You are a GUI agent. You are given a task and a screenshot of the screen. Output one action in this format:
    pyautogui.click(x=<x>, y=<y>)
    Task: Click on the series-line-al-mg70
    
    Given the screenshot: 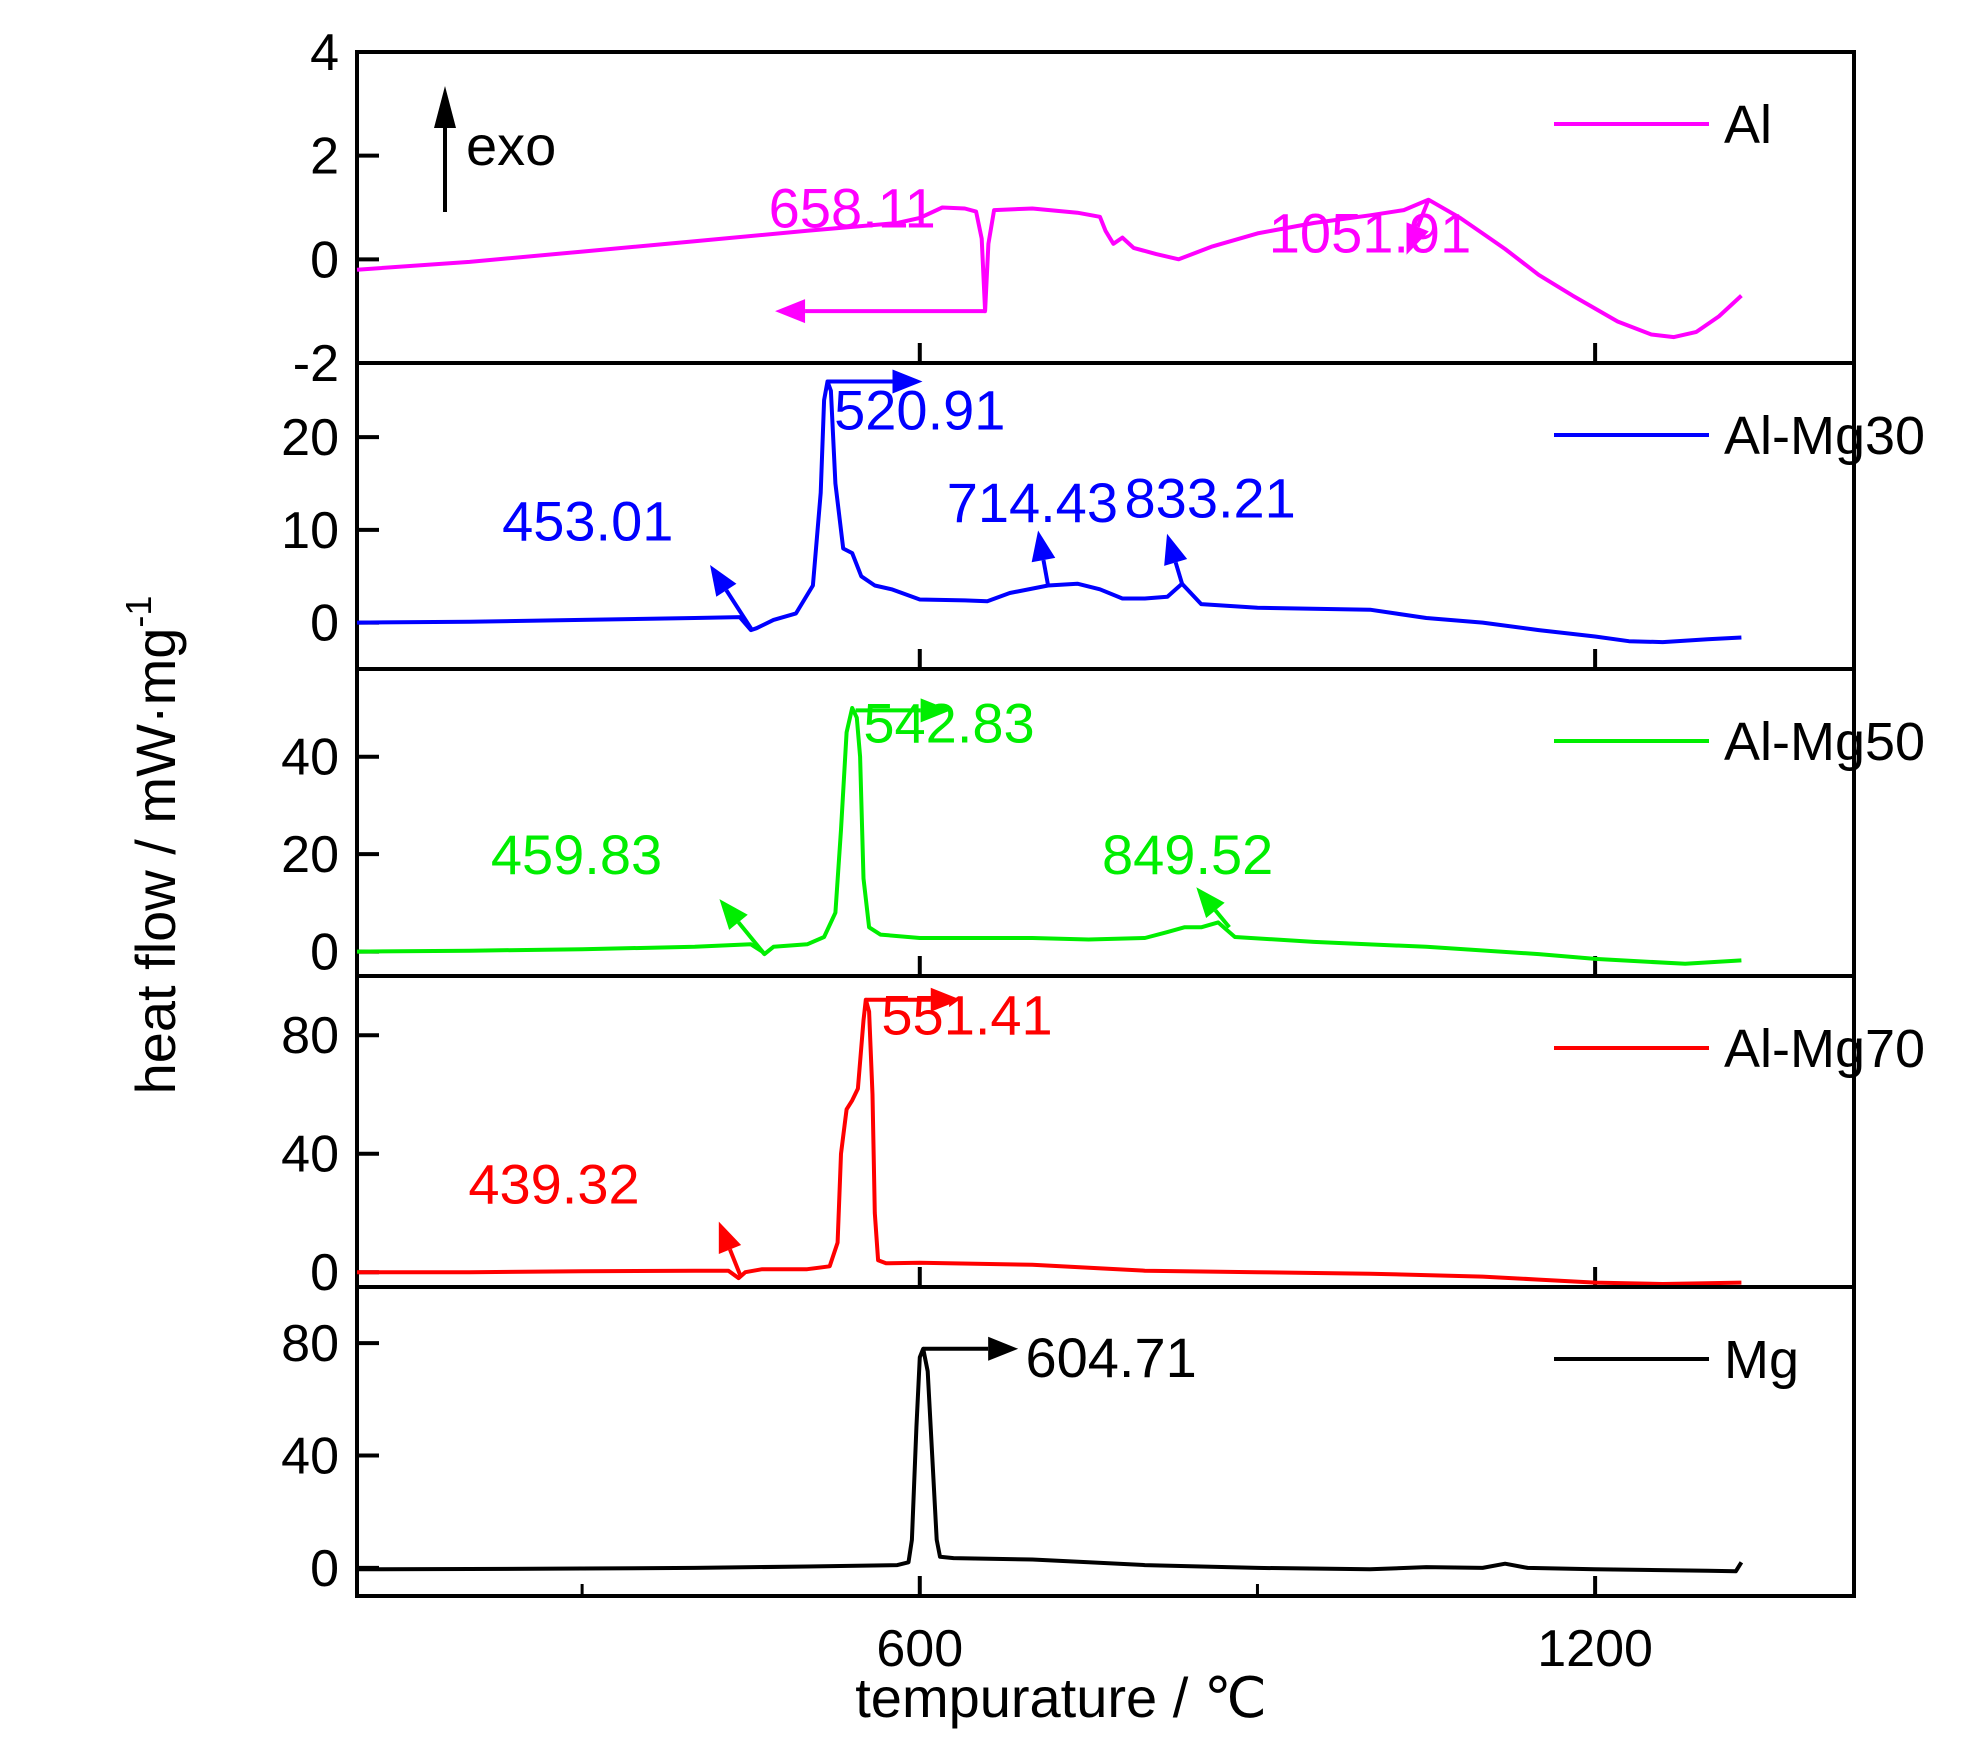 What is the action you would take?
    pyautogui.click(x=1049, y=1141)
    